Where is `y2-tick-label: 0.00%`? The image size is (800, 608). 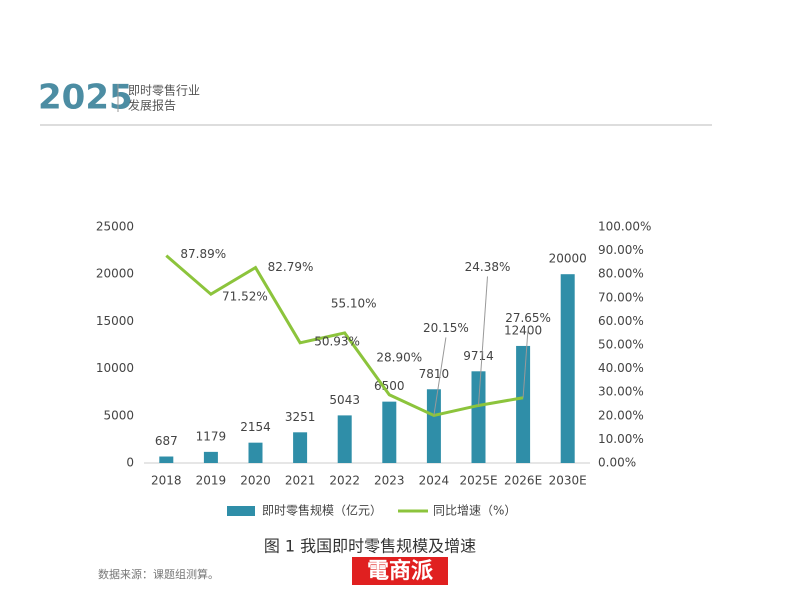
y2-tick-label: 0.00% is located at coordinates (617, 463).